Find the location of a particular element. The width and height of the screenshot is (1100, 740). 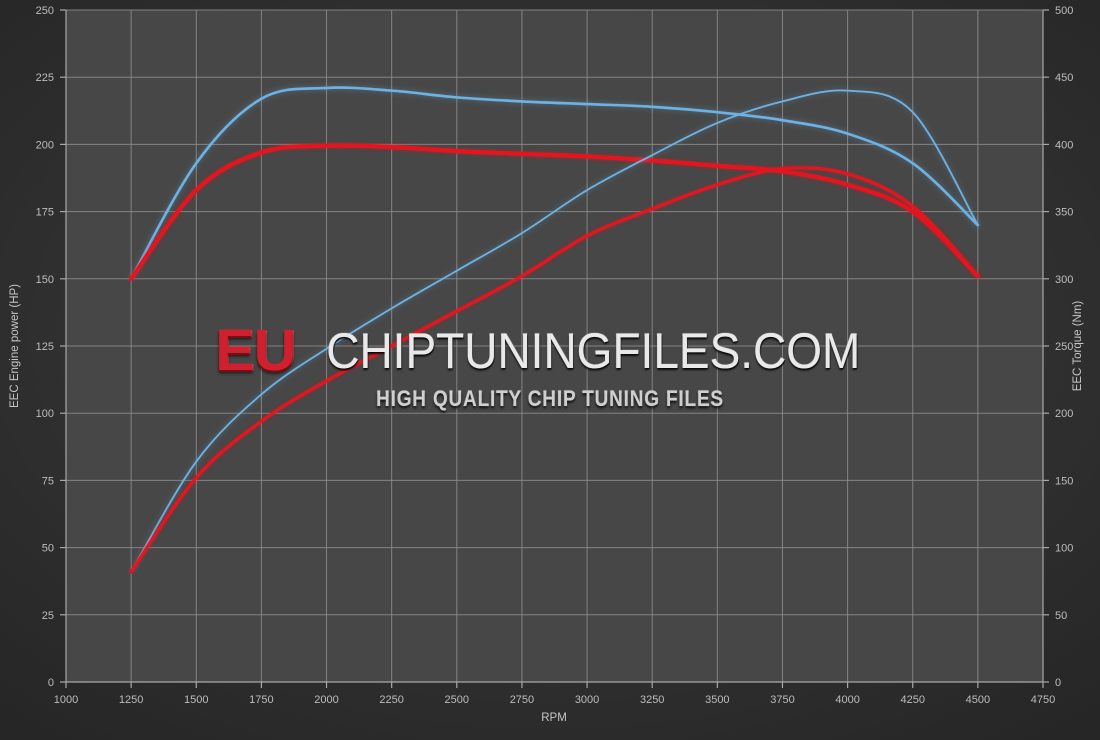

y-tick-label: 150 is located at coordinates (45, 280).